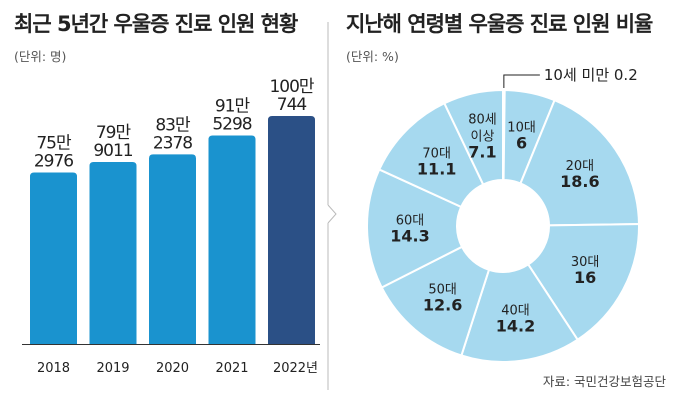 Image resolution: width=680 pixels, height=404 pixels. What do you see at coordinates (295, 368) in the screenshot?
I see `bar-category-label: 2022년` at bounding box center [295, 368].